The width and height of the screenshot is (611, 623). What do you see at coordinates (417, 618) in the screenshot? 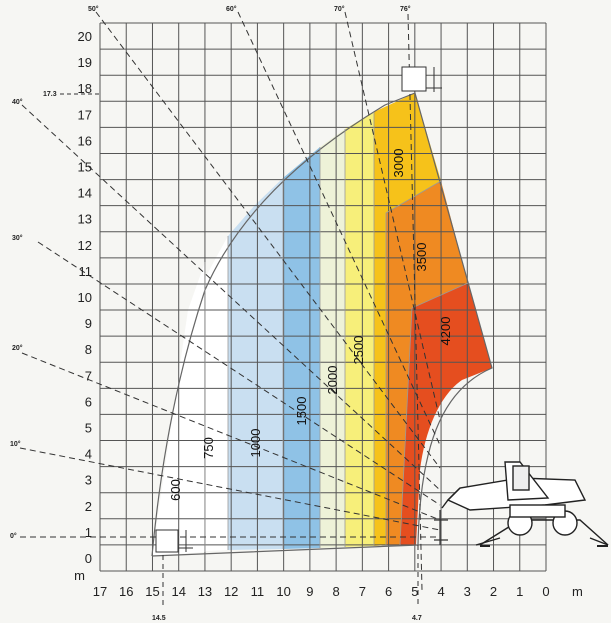
I see `min-reach-label: 4.7` at bounding box center [417, 618].